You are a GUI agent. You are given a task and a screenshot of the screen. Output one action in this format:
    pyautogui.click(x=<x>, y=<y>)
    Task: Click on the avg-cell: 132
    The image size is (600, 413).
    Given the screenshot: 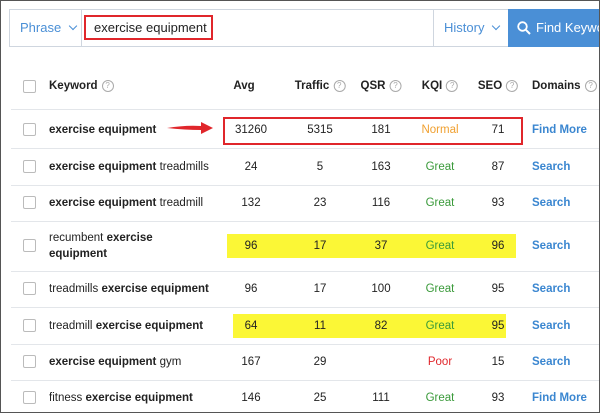 What is the action you would take?
    pyautogui.click(x=251, y=203)
    